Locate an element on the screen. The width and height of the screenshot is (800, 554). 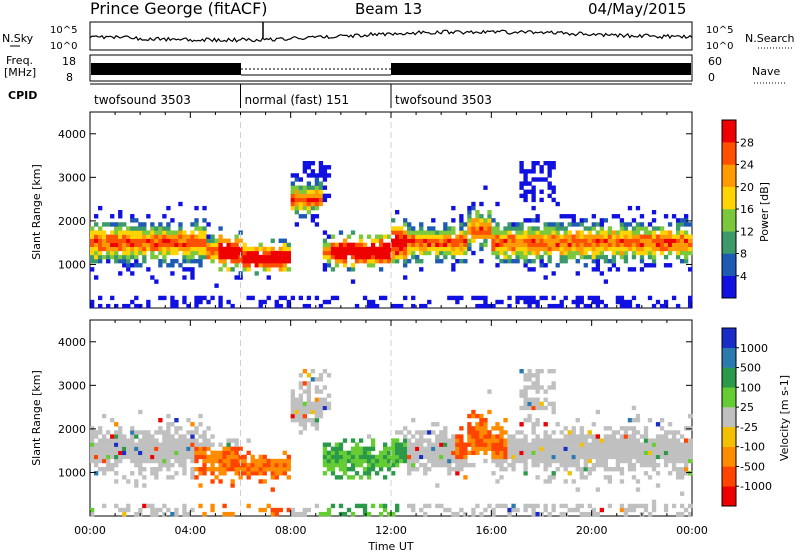
freq-label-line1: Freq. is located at coordinates (19, 60).